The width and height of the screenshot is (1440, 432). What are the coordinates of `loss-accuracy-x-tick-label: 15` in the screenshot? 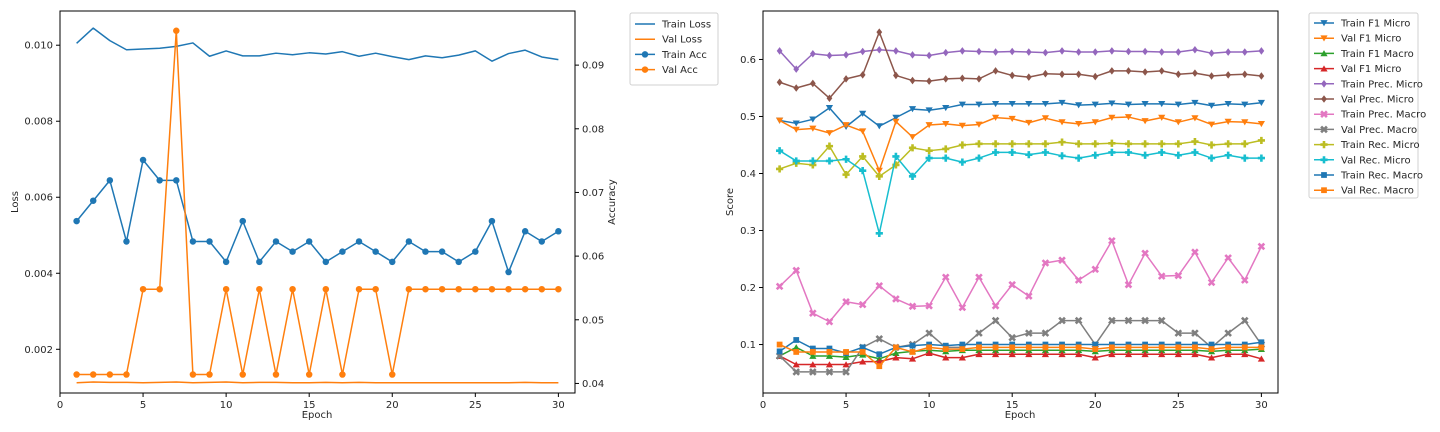 It's located at (309, 405).